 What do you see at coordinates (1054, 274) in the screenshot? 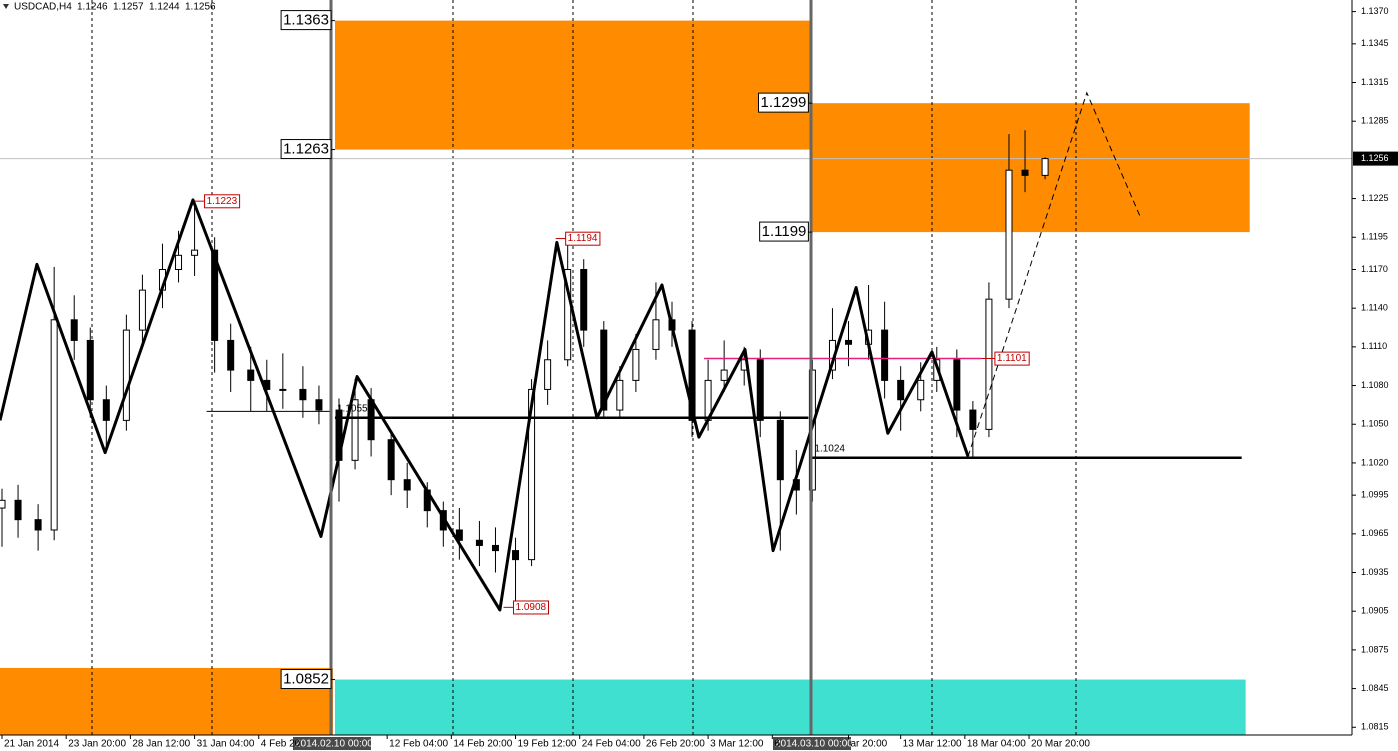
I see `projection` at bounding box center [1054, 274].